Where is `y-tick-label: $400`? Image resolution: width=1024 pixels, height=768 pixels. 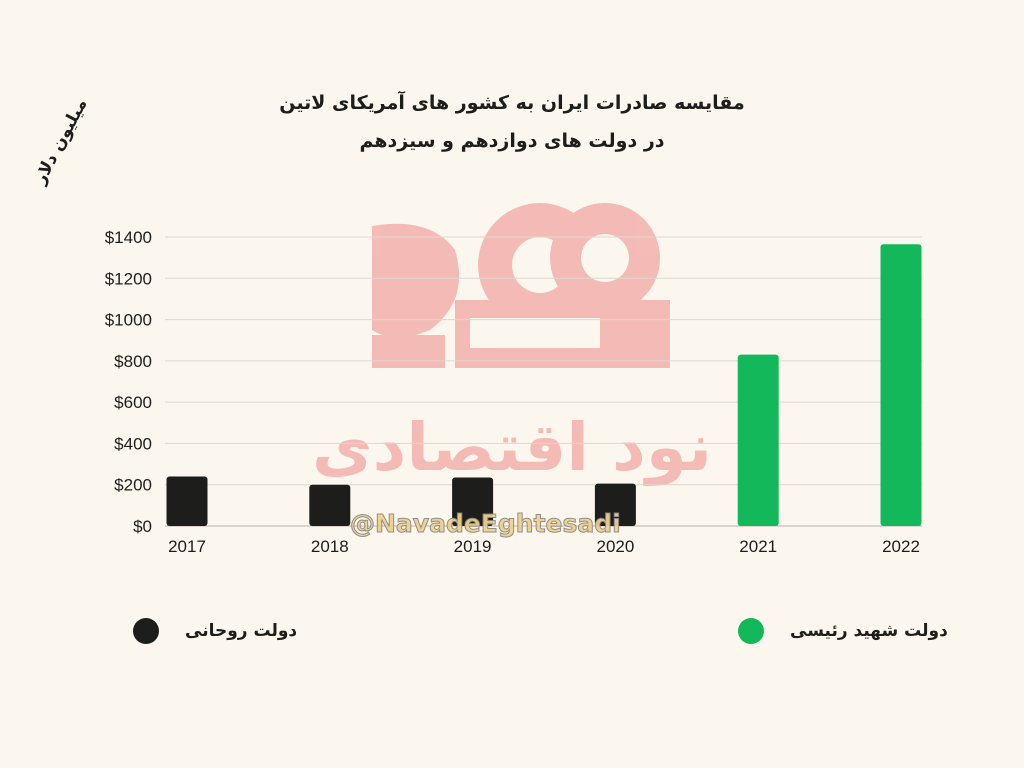
y-tick-label: $400 is located at coordinates (133, 443).